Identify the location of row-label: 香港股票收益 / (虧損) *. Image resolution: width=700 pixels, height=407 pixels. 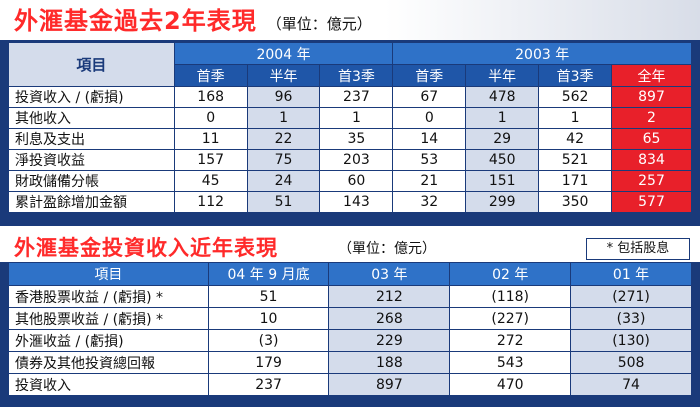
(108, 296).